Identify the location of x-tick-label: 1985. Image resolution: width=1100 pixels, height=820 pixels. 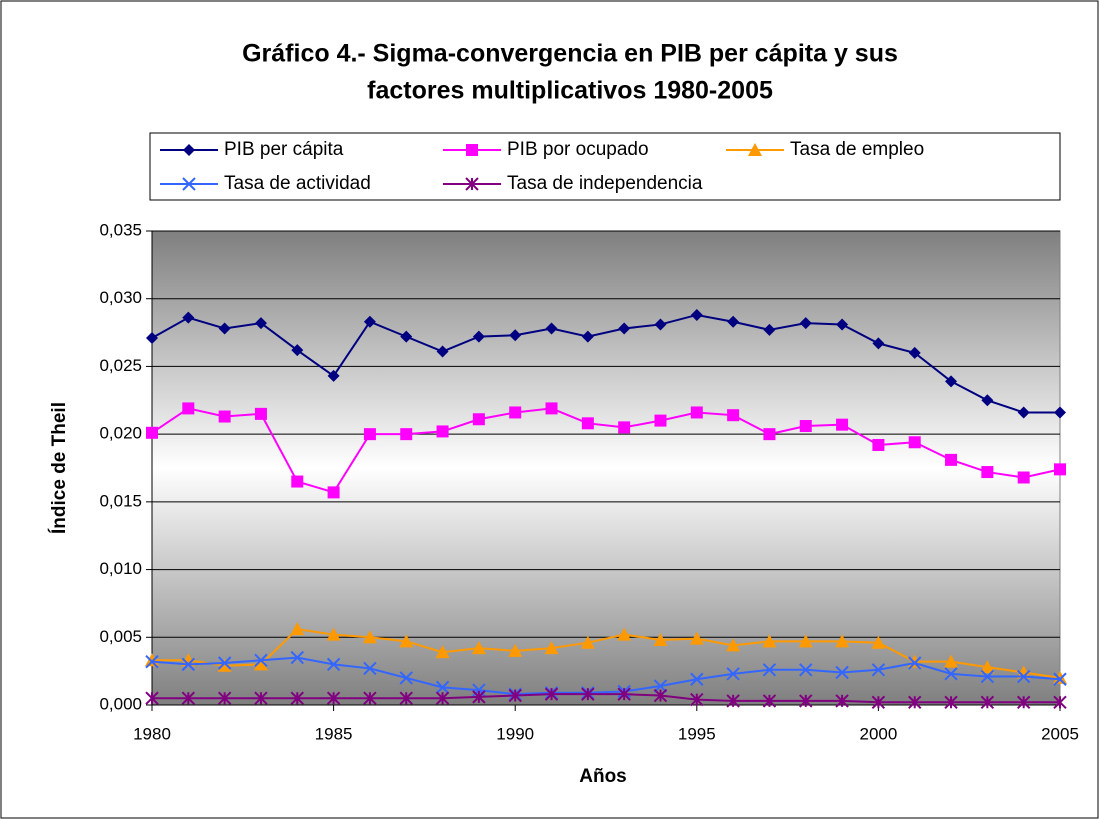
(334, 733).